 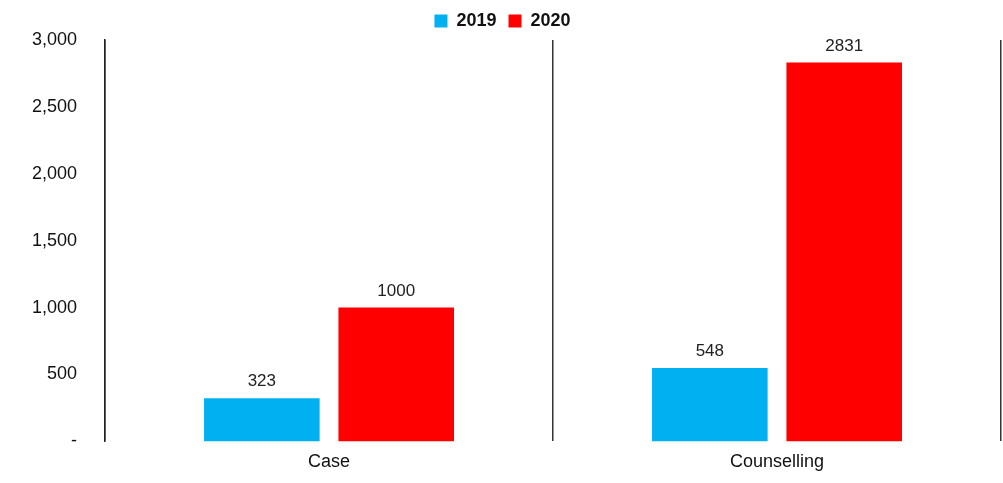 I want to click on y-tick-label: 3,000, so click(x=55, y=38).